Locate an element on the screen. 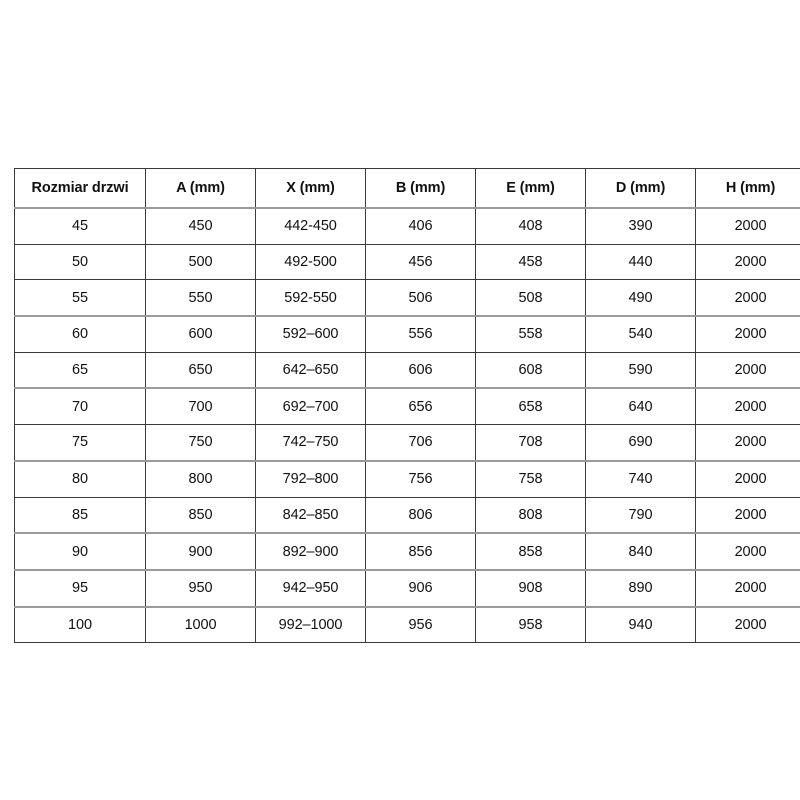  cell-d: 840 is located at coordinates (640, 551).